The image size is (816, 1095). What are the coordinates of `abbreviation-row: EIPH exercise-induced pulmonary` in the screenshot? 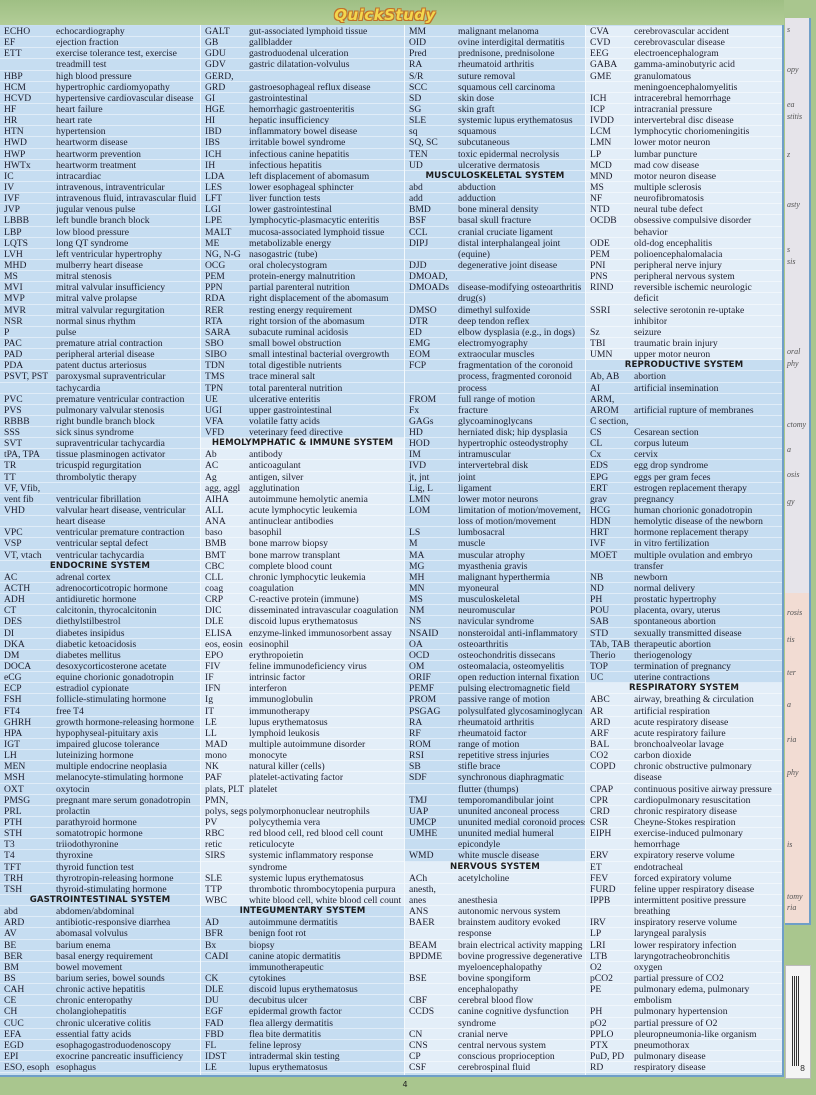 It's located at (684, 834).